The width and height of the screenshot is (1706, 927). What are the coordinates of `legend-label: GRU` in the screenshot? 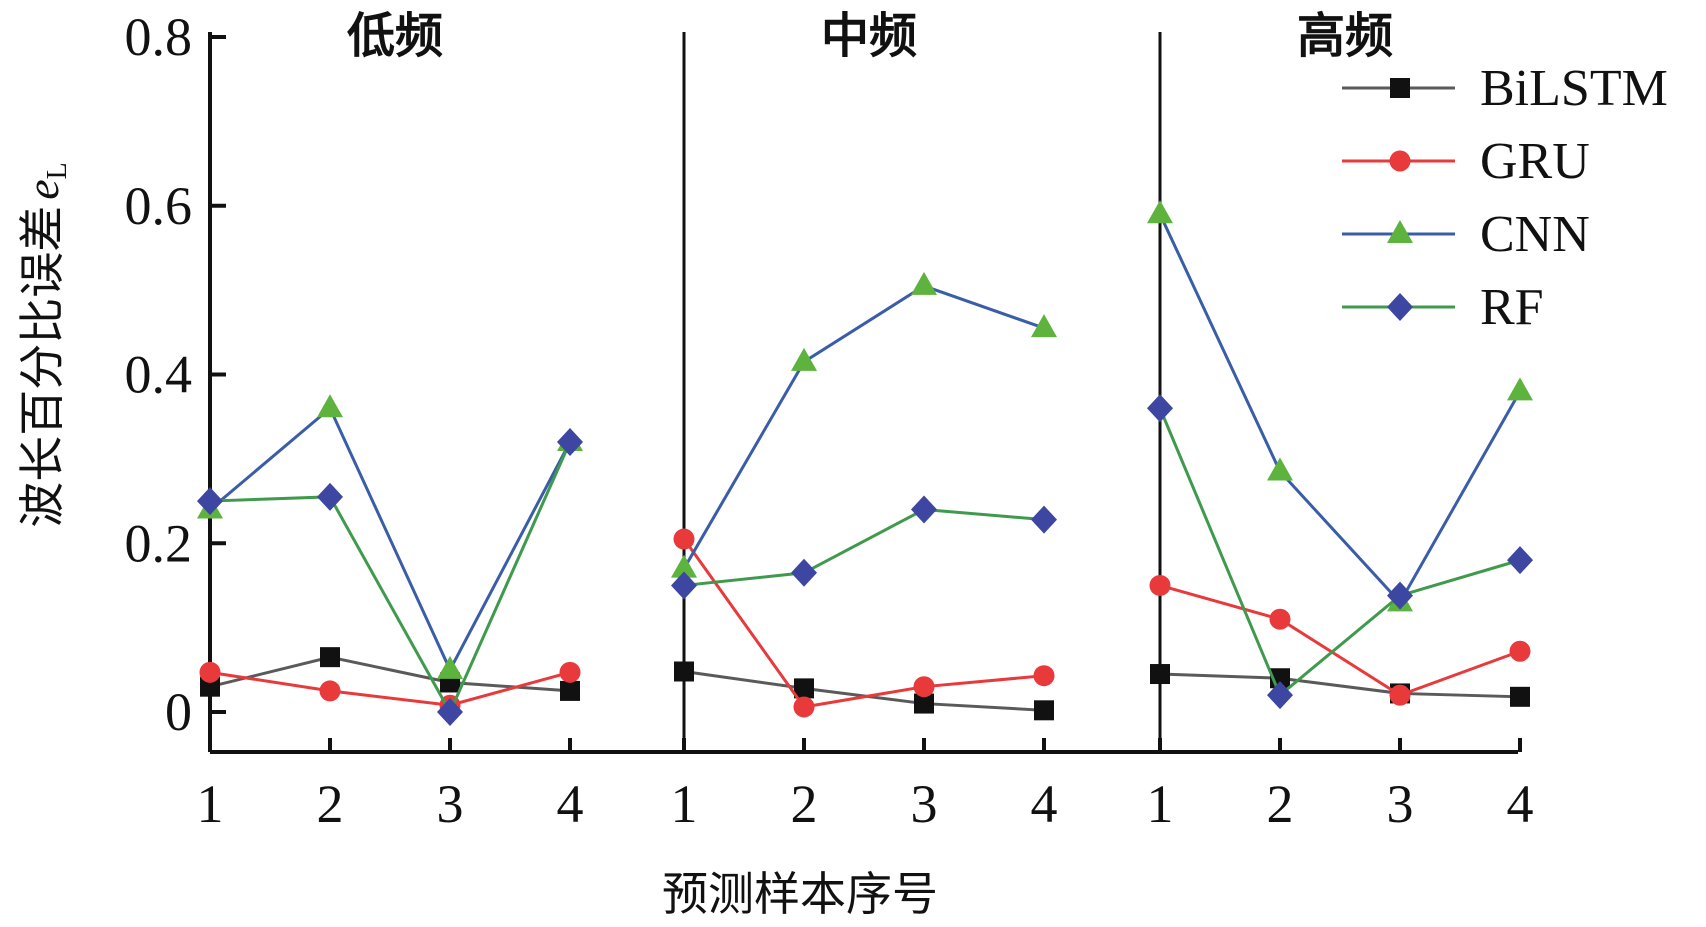 It's located at (1535, 161).